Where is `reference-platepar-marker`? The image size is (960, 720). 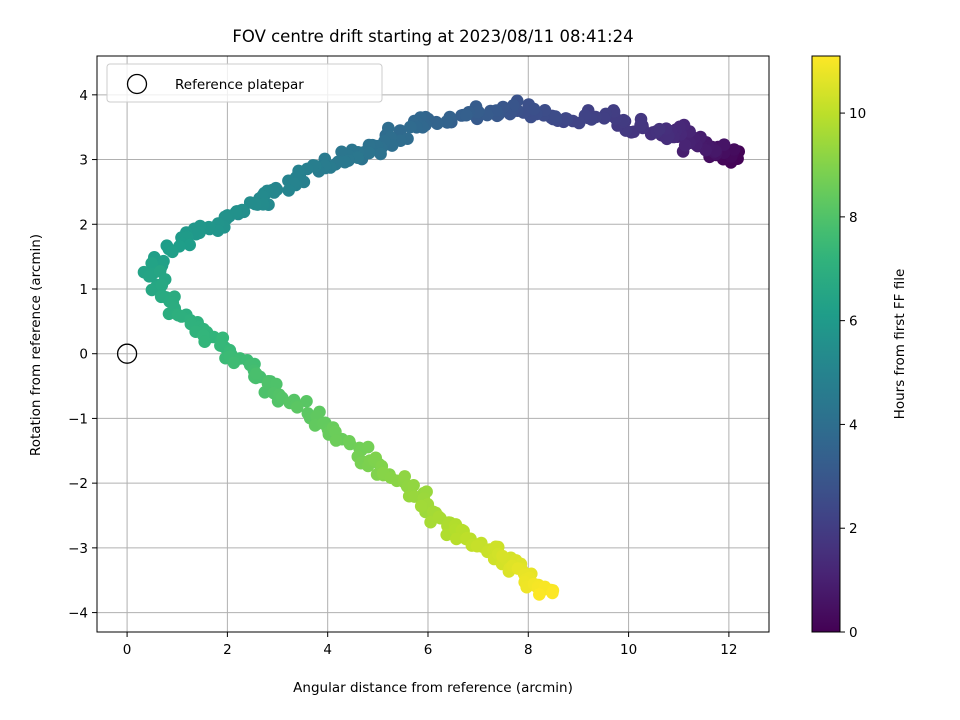
reference-platepar-marker is located at coordinates (127, 353).